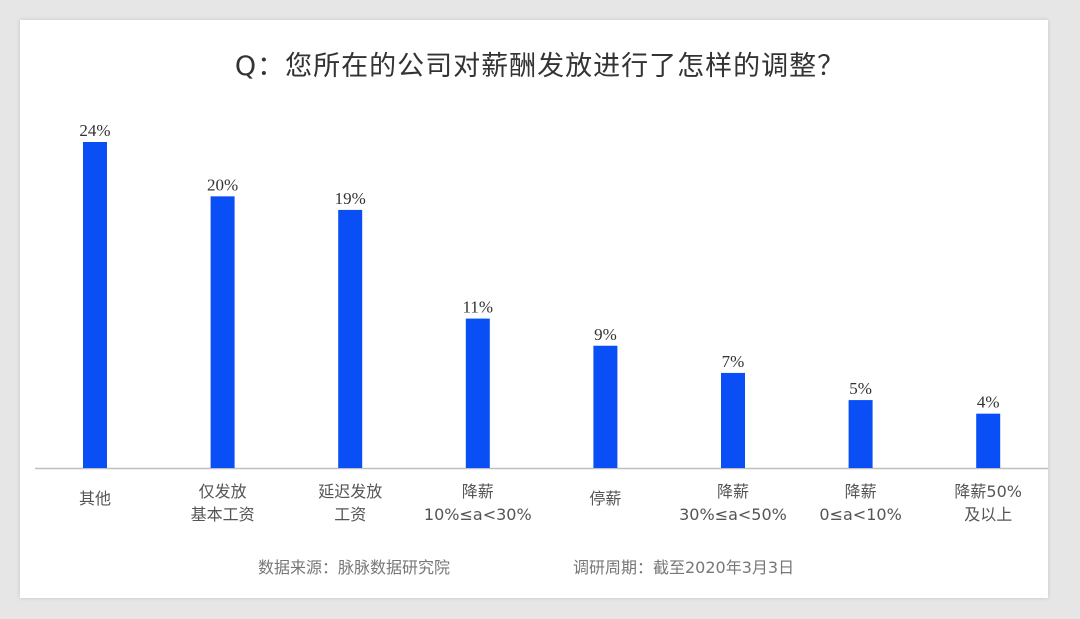  I want to click on x-tick-label: 10%≤a<30%, so click(478, 514).